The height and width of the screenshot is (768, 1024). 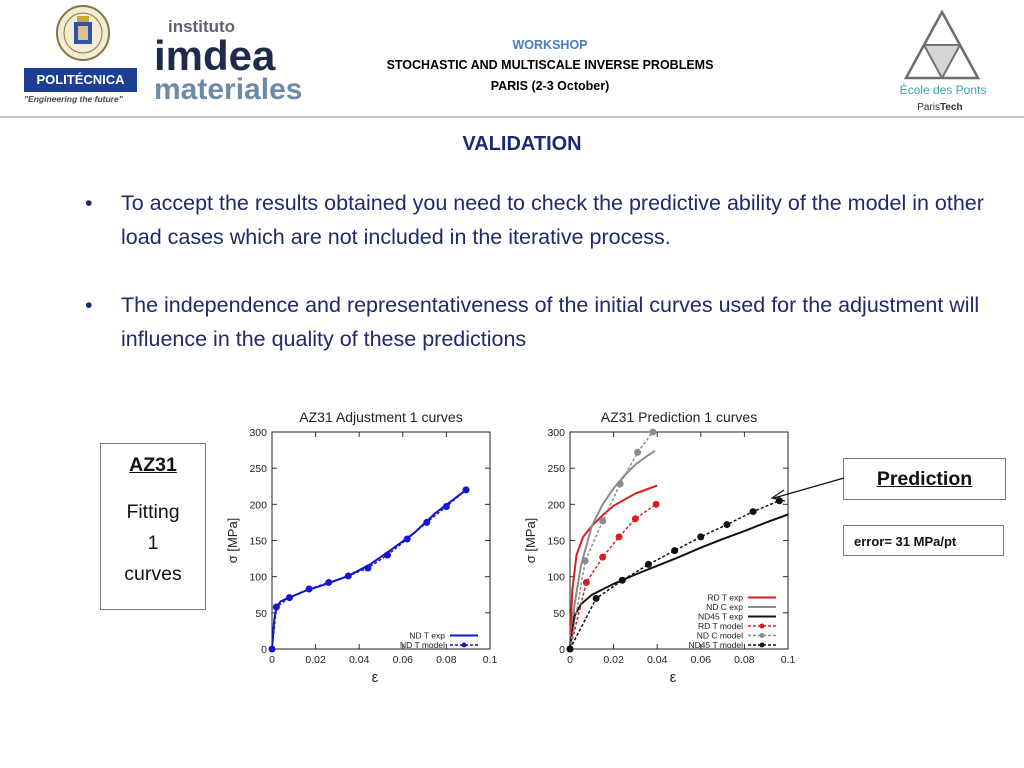 What do you see at coordinates (943, 89) in the screenshot?
I see `svg-text: École des Ponts` at bounding box center [943, 89].